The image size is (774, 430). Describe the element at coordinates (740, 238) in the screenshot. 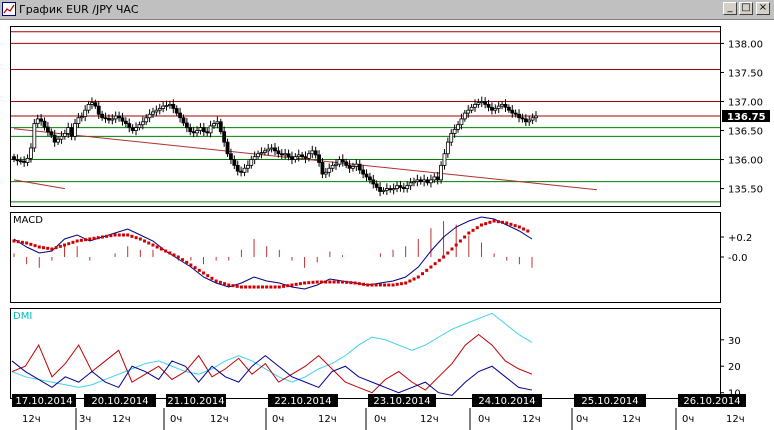

I see `macd-tick-label: +0.2` at that location.